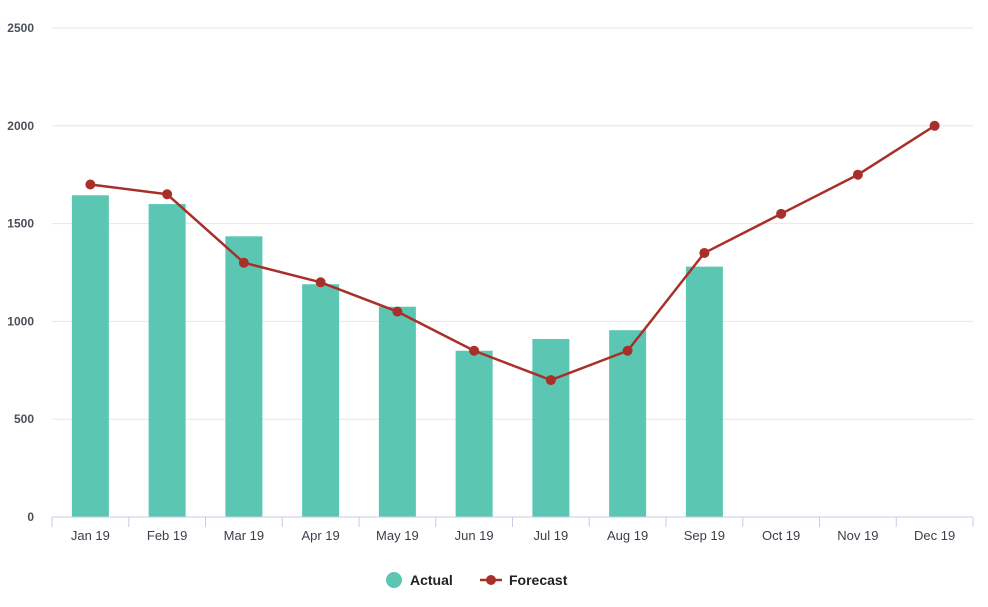  I want to click on y-tick-label: 2000, so click(20, 126).